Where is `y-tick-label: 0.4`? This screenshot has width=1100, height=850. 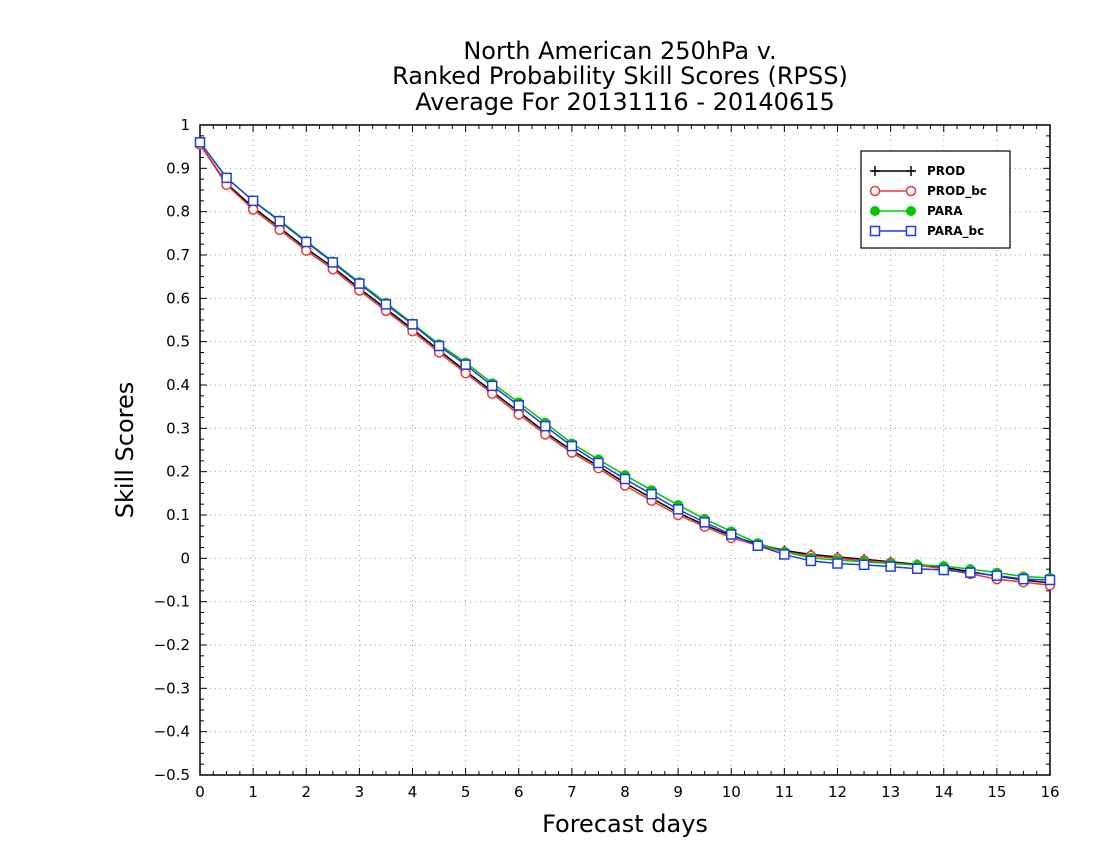 y-tick-label: 0.4 is located at coordinates (178, 385).